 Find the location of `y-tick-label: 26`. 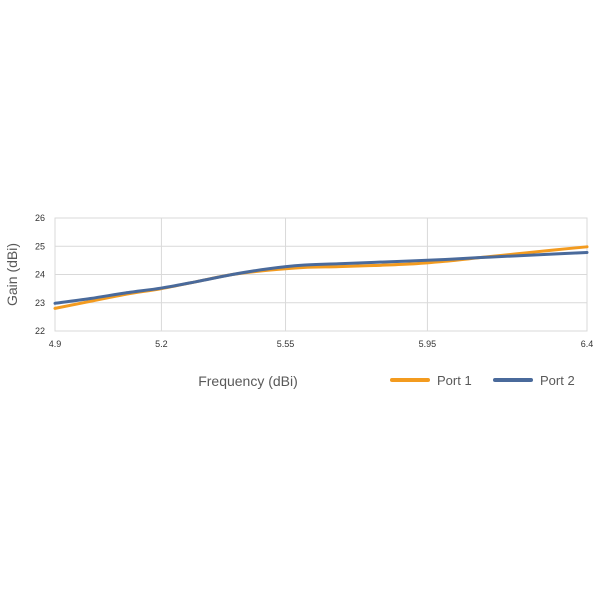

y-tick-label: 26 is located at coordinates (40, 218).